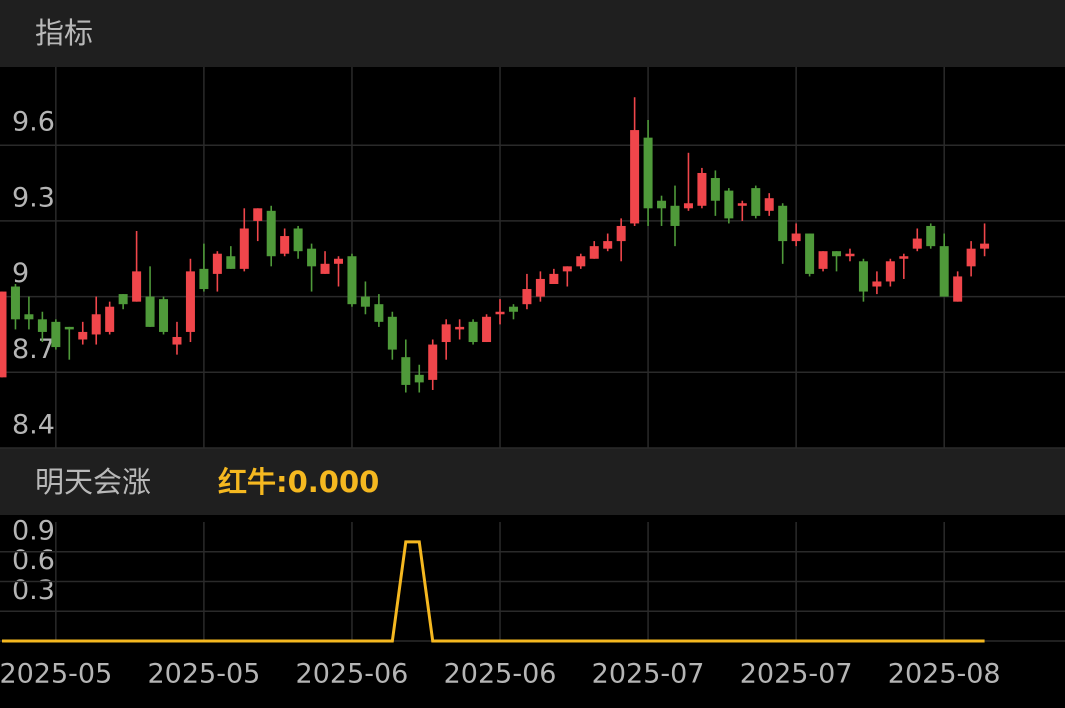 This screenshot has width=1065, height=708. Describe the element at coordinates (532, 481) in the screenshot. I see `sub-header-bar` at that location.